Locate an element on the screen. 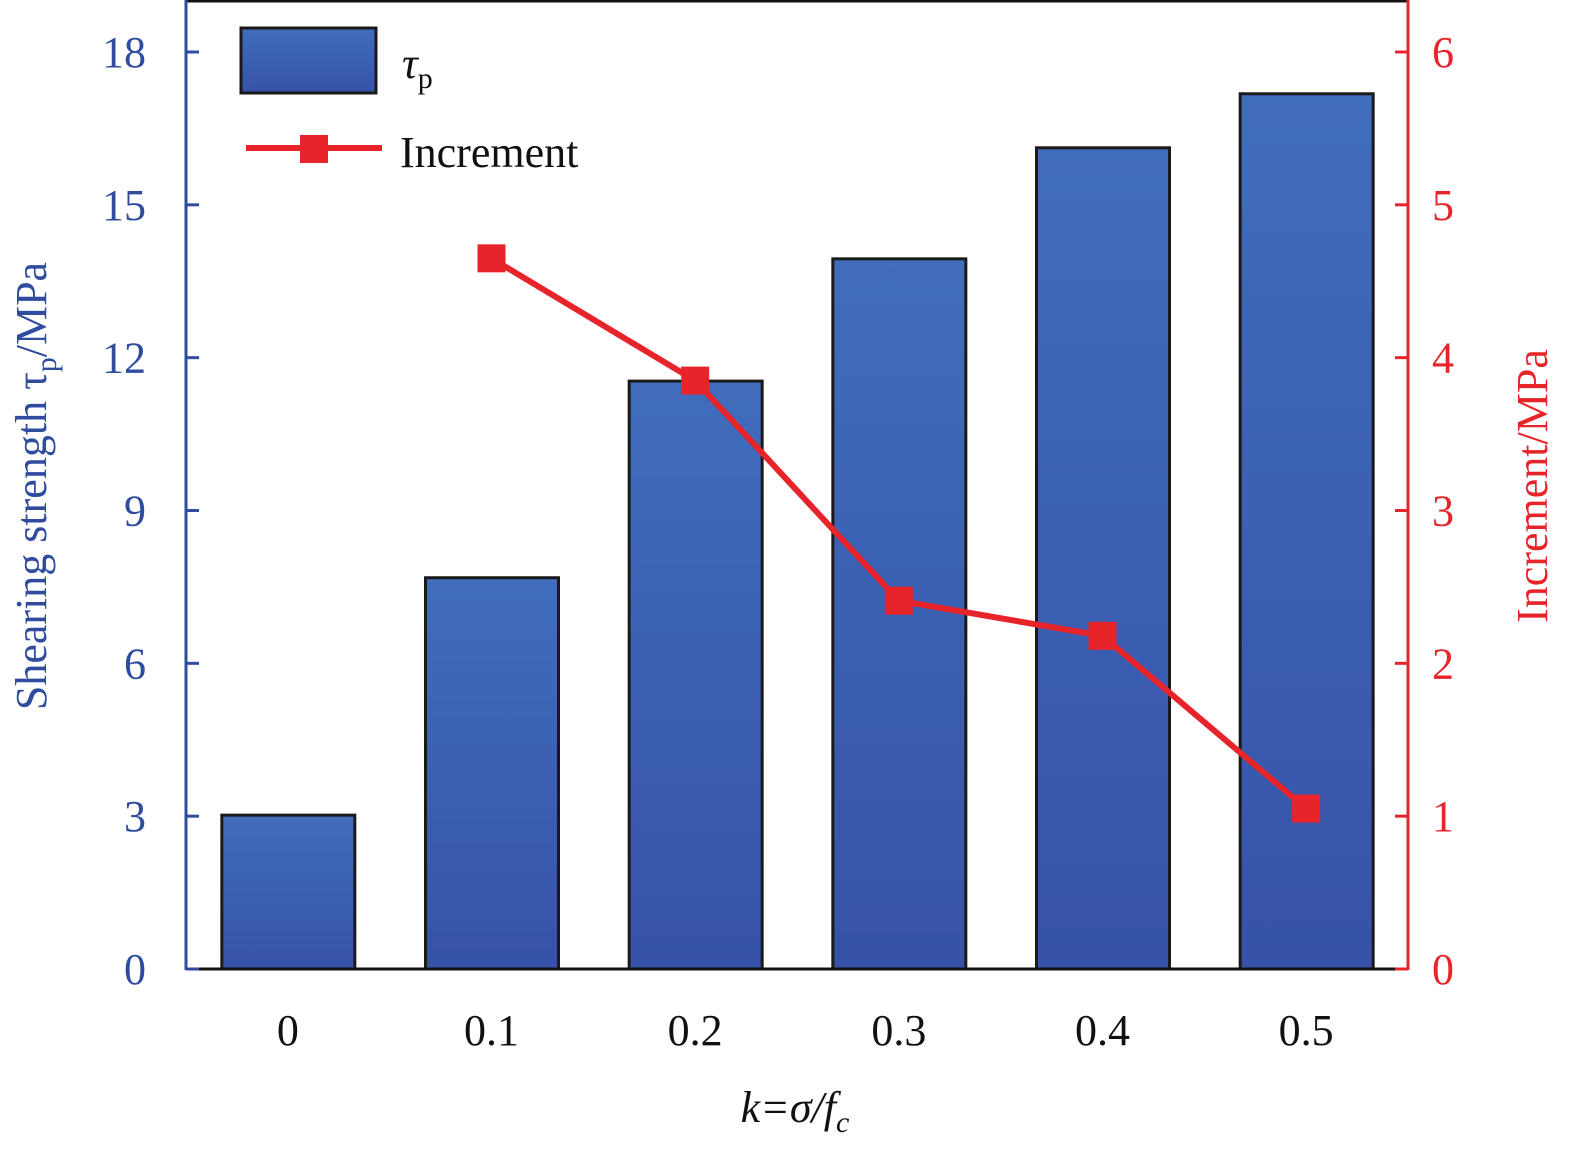 The width and height of the screenshot is (1575, 1158). x-tick-label: 0 is located at coordinates (288, 1030).